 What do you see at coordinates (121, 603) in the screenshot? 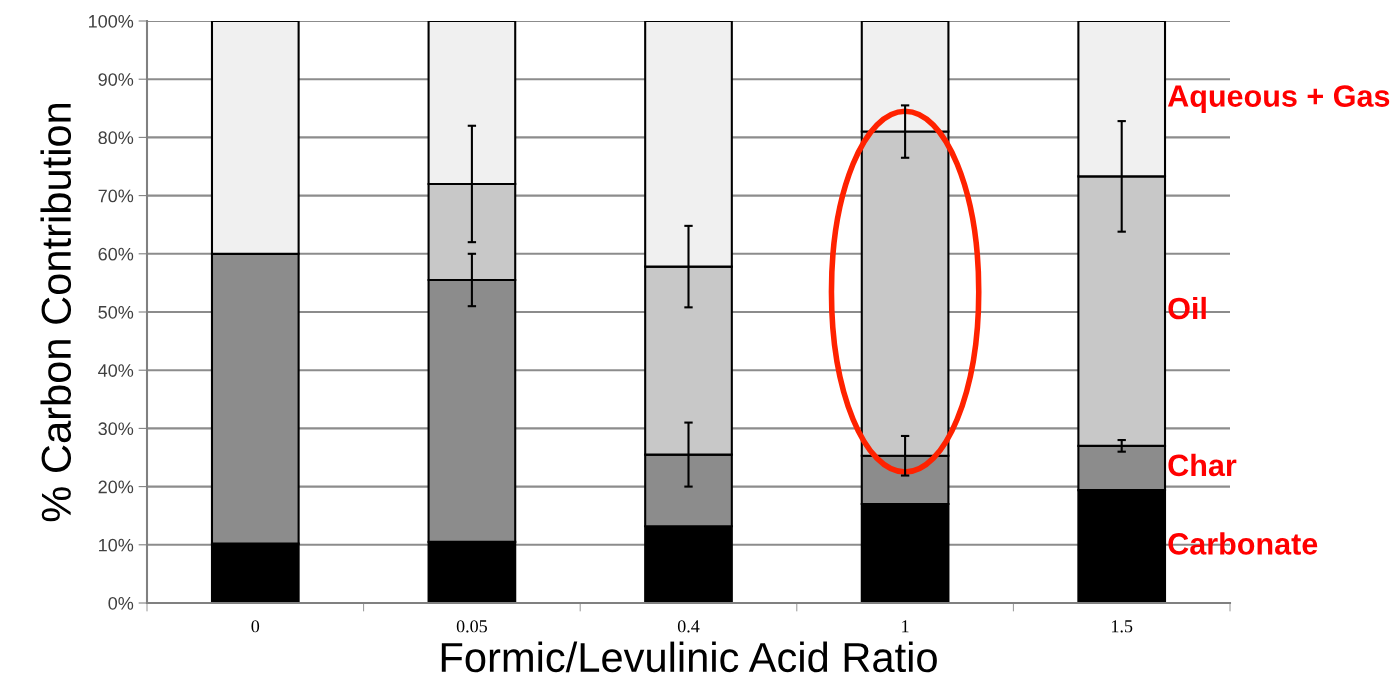
I see `y-tick-label: 0%` at bounding box center [121, 603].